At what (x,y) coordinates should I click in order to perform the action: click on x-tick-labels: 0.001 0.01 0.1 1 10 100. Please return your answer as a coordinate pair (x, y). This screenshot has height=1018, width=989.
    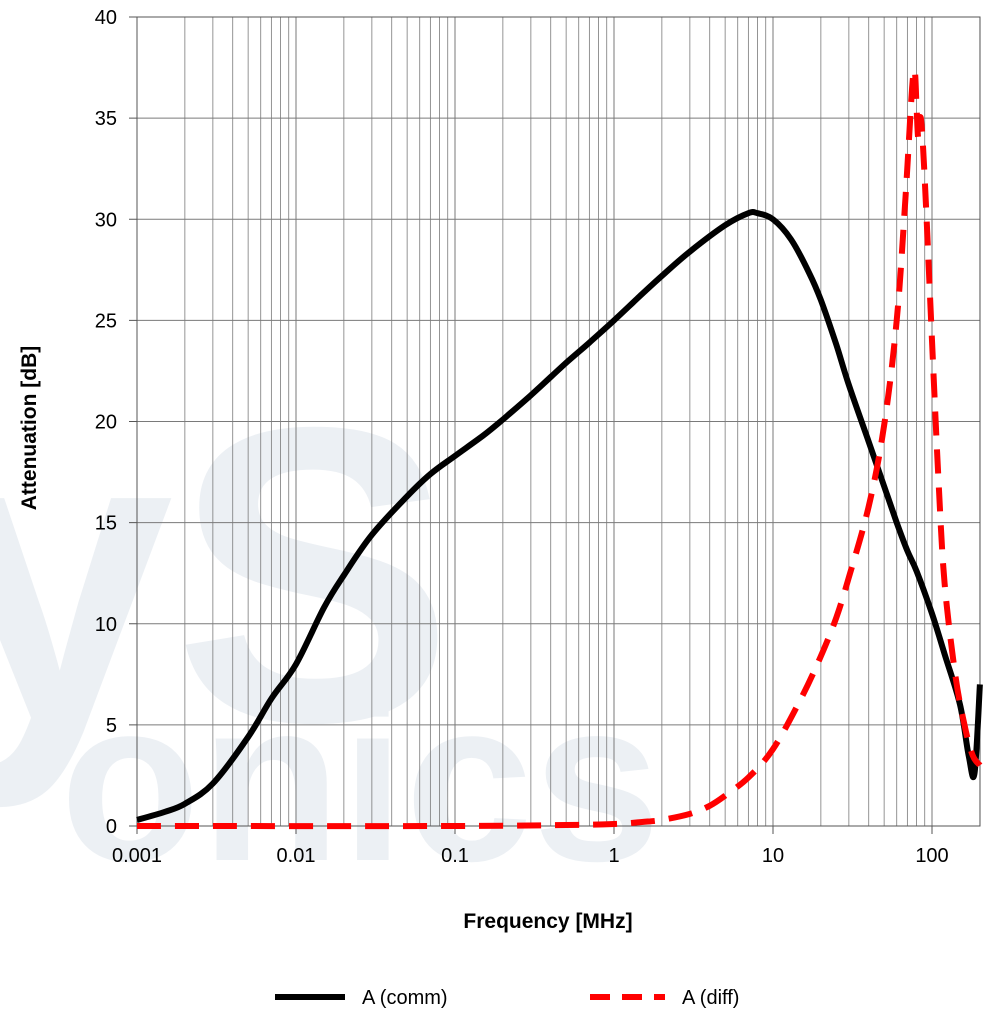
    Looking at the image, I should click on (530, 856).